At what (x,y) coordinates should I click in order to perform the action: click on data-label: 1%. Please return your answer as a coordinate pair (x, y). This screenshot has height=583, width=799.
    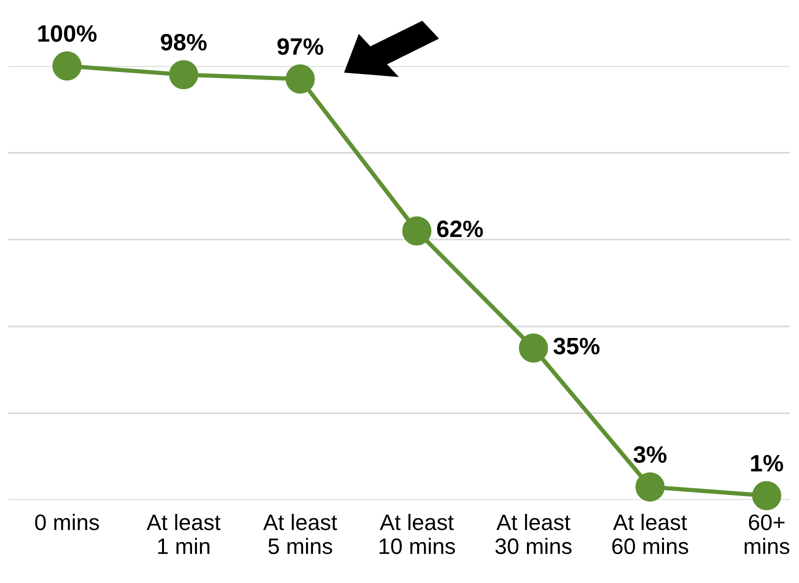
    Looking at the image, I should click on (767, 463).